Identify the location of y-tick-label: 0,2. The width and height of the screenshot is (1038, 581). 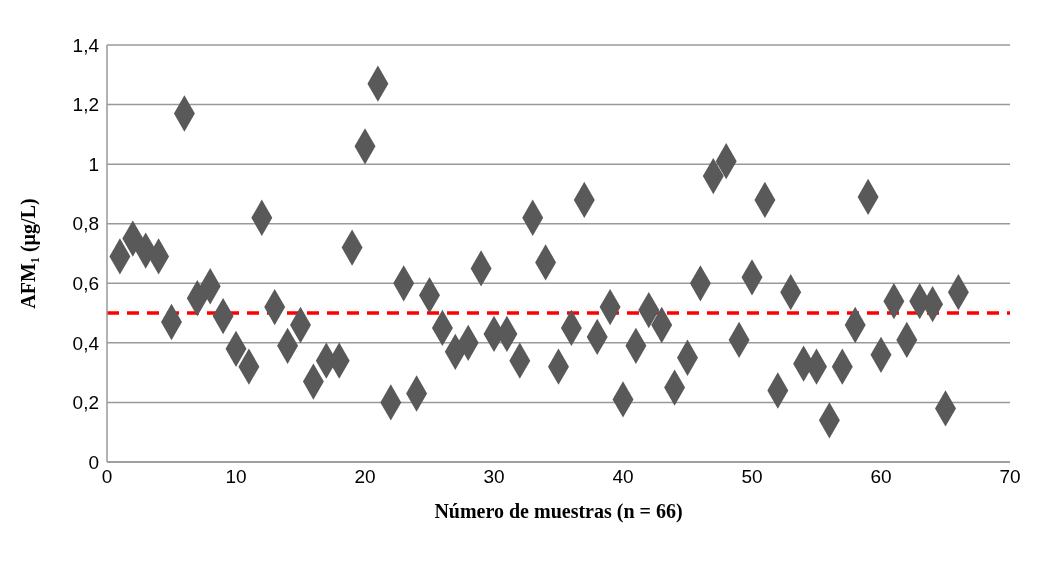
(85, 403).